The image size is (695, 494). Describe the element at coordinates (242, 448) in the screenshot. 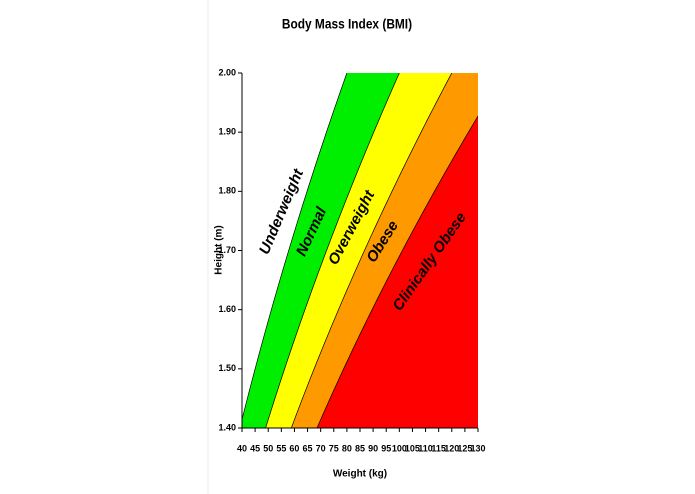

I see `x-tick-label: 40` at that location.